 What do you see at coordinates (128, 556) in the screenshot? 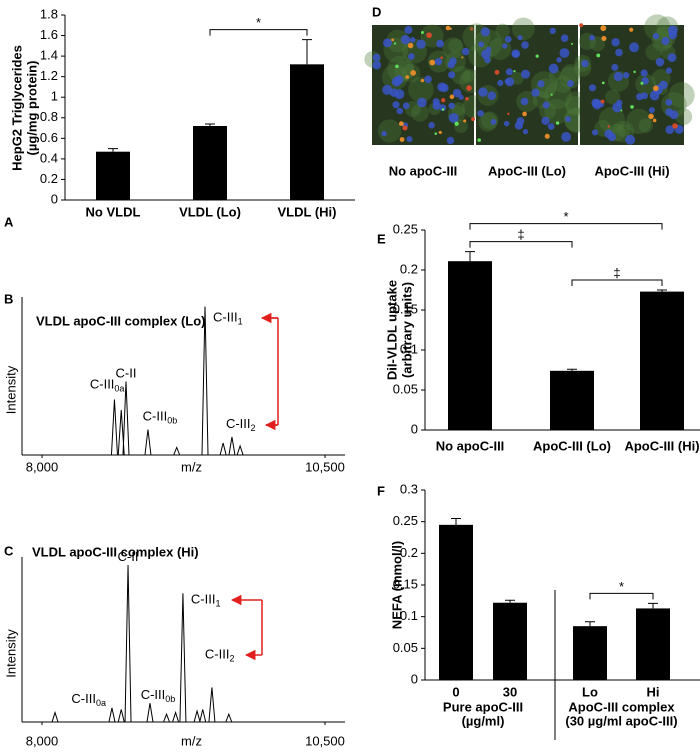
I see `peak-label: C-II` at bounding box center [128, 556].